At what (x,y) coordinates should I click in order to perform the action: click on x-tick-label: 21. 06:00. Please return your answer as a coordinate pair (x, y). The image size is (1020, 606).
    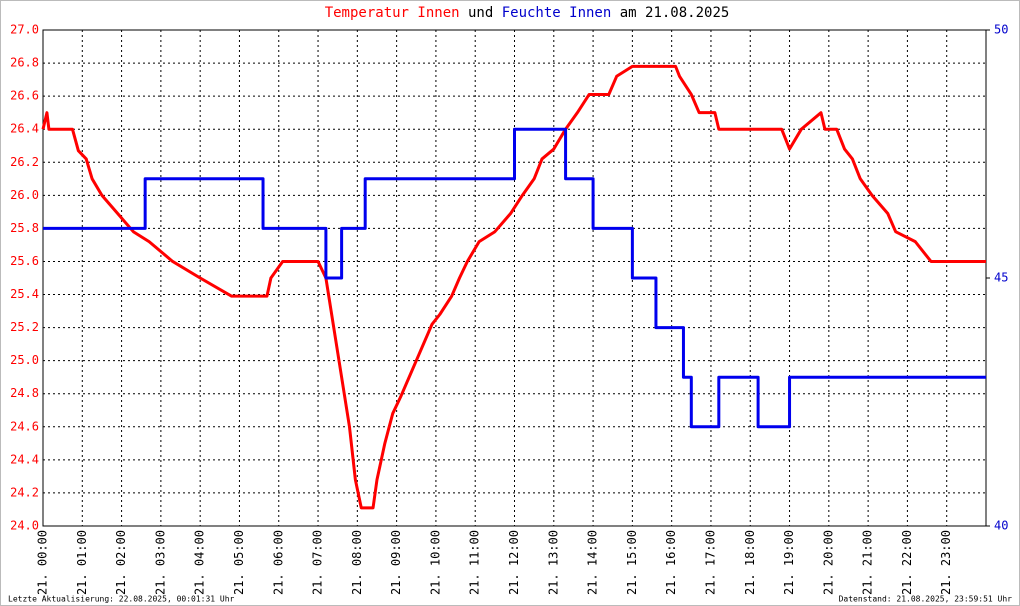
    Looking at the image, I should click on (278, 562).